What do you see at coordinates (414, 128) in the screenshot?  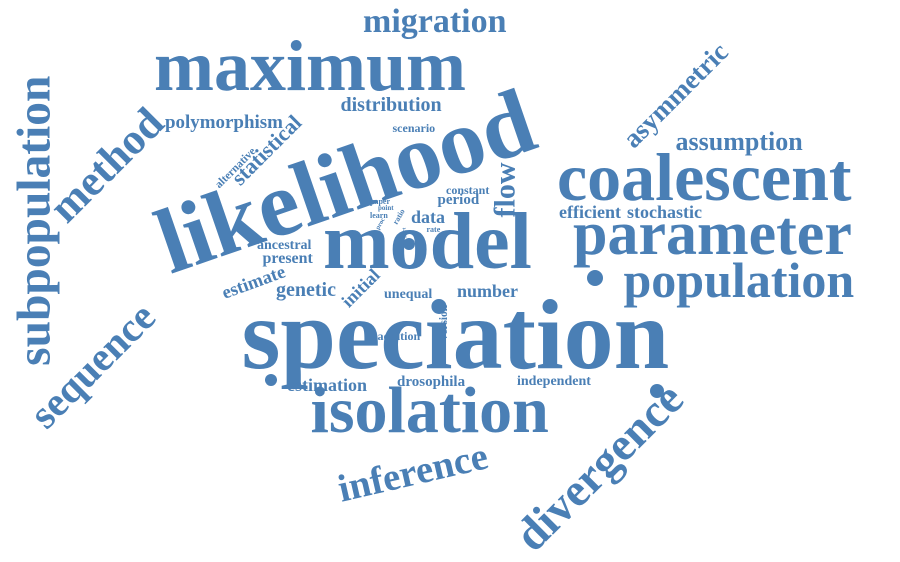 I see `word-scenario: scenario` at bounding box center [414, 128].